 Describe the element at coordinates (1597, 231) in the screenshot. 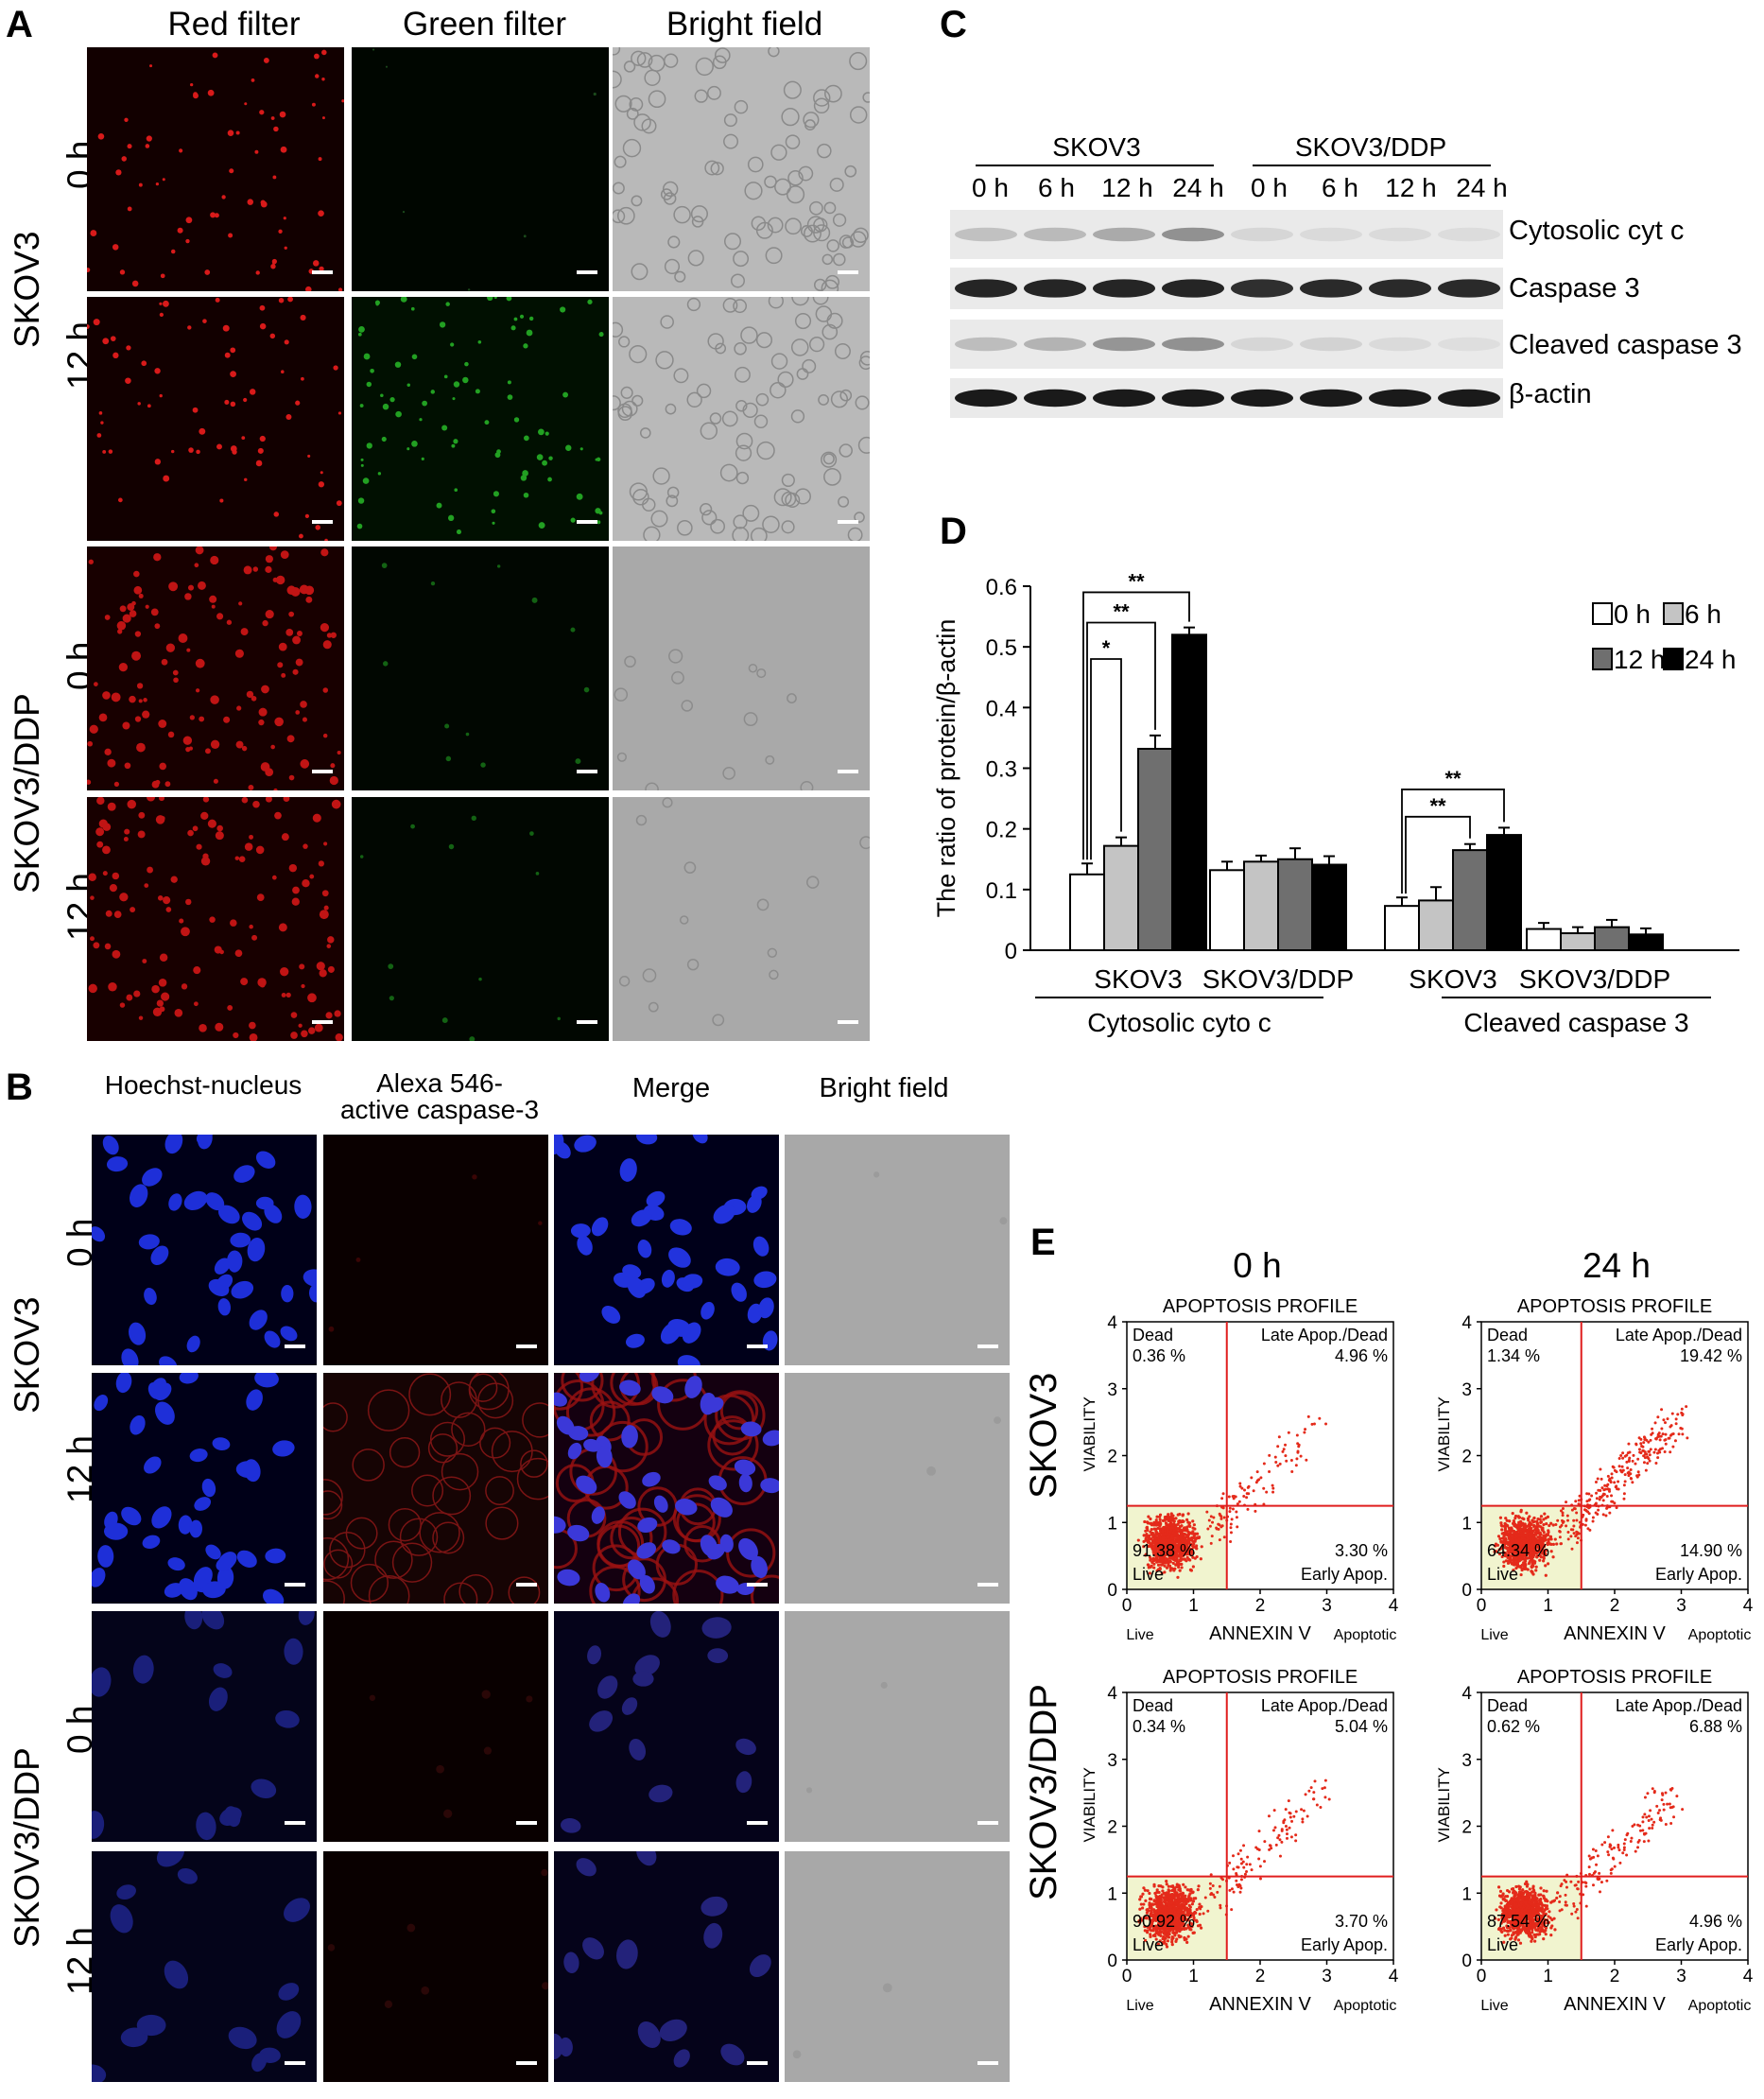

I see `panel-c-band-cytc: Cytosolic cyt c` at that location.